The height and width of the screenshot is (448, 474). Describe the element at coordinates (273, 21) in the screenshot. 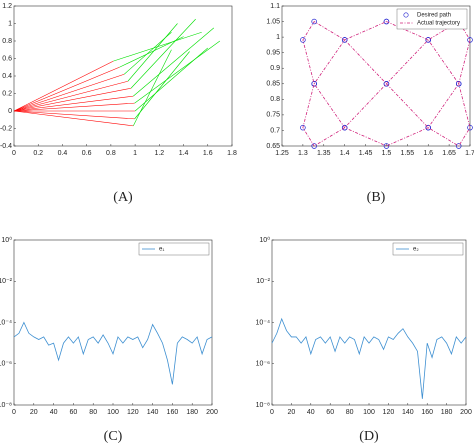

I see `y-tick-label: 1.05` at that location.